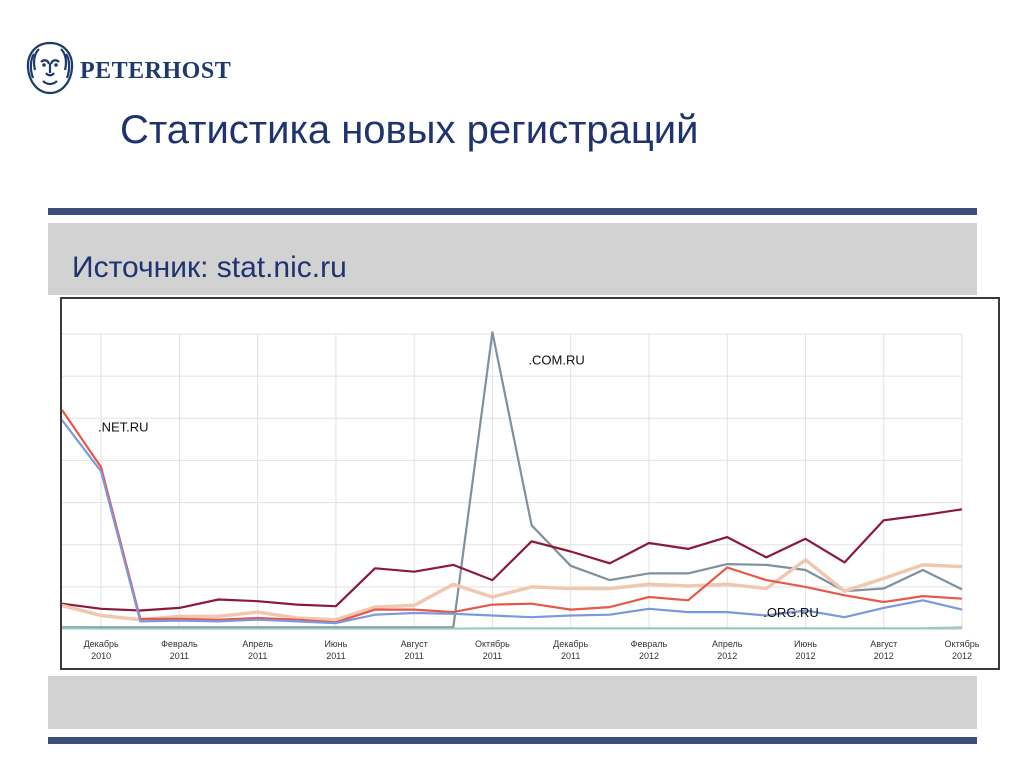 The height and width of the screenshot is (768, 1024). I want to click on source-band: Источник: stat.nic.ru, so click(512, 258).